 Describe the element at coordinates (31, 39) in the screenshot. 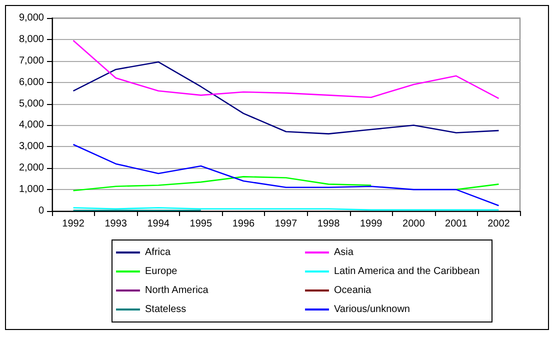

I see `y-tick-label: 8,000` at that location.